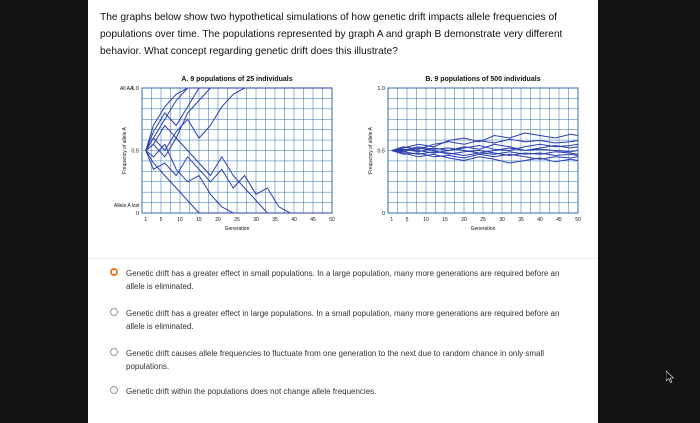  What do you see at coordinates (332, 220) in the screenshot?
I see `chart-a-x-tick-label: 50` at bounding box center [332, 220].